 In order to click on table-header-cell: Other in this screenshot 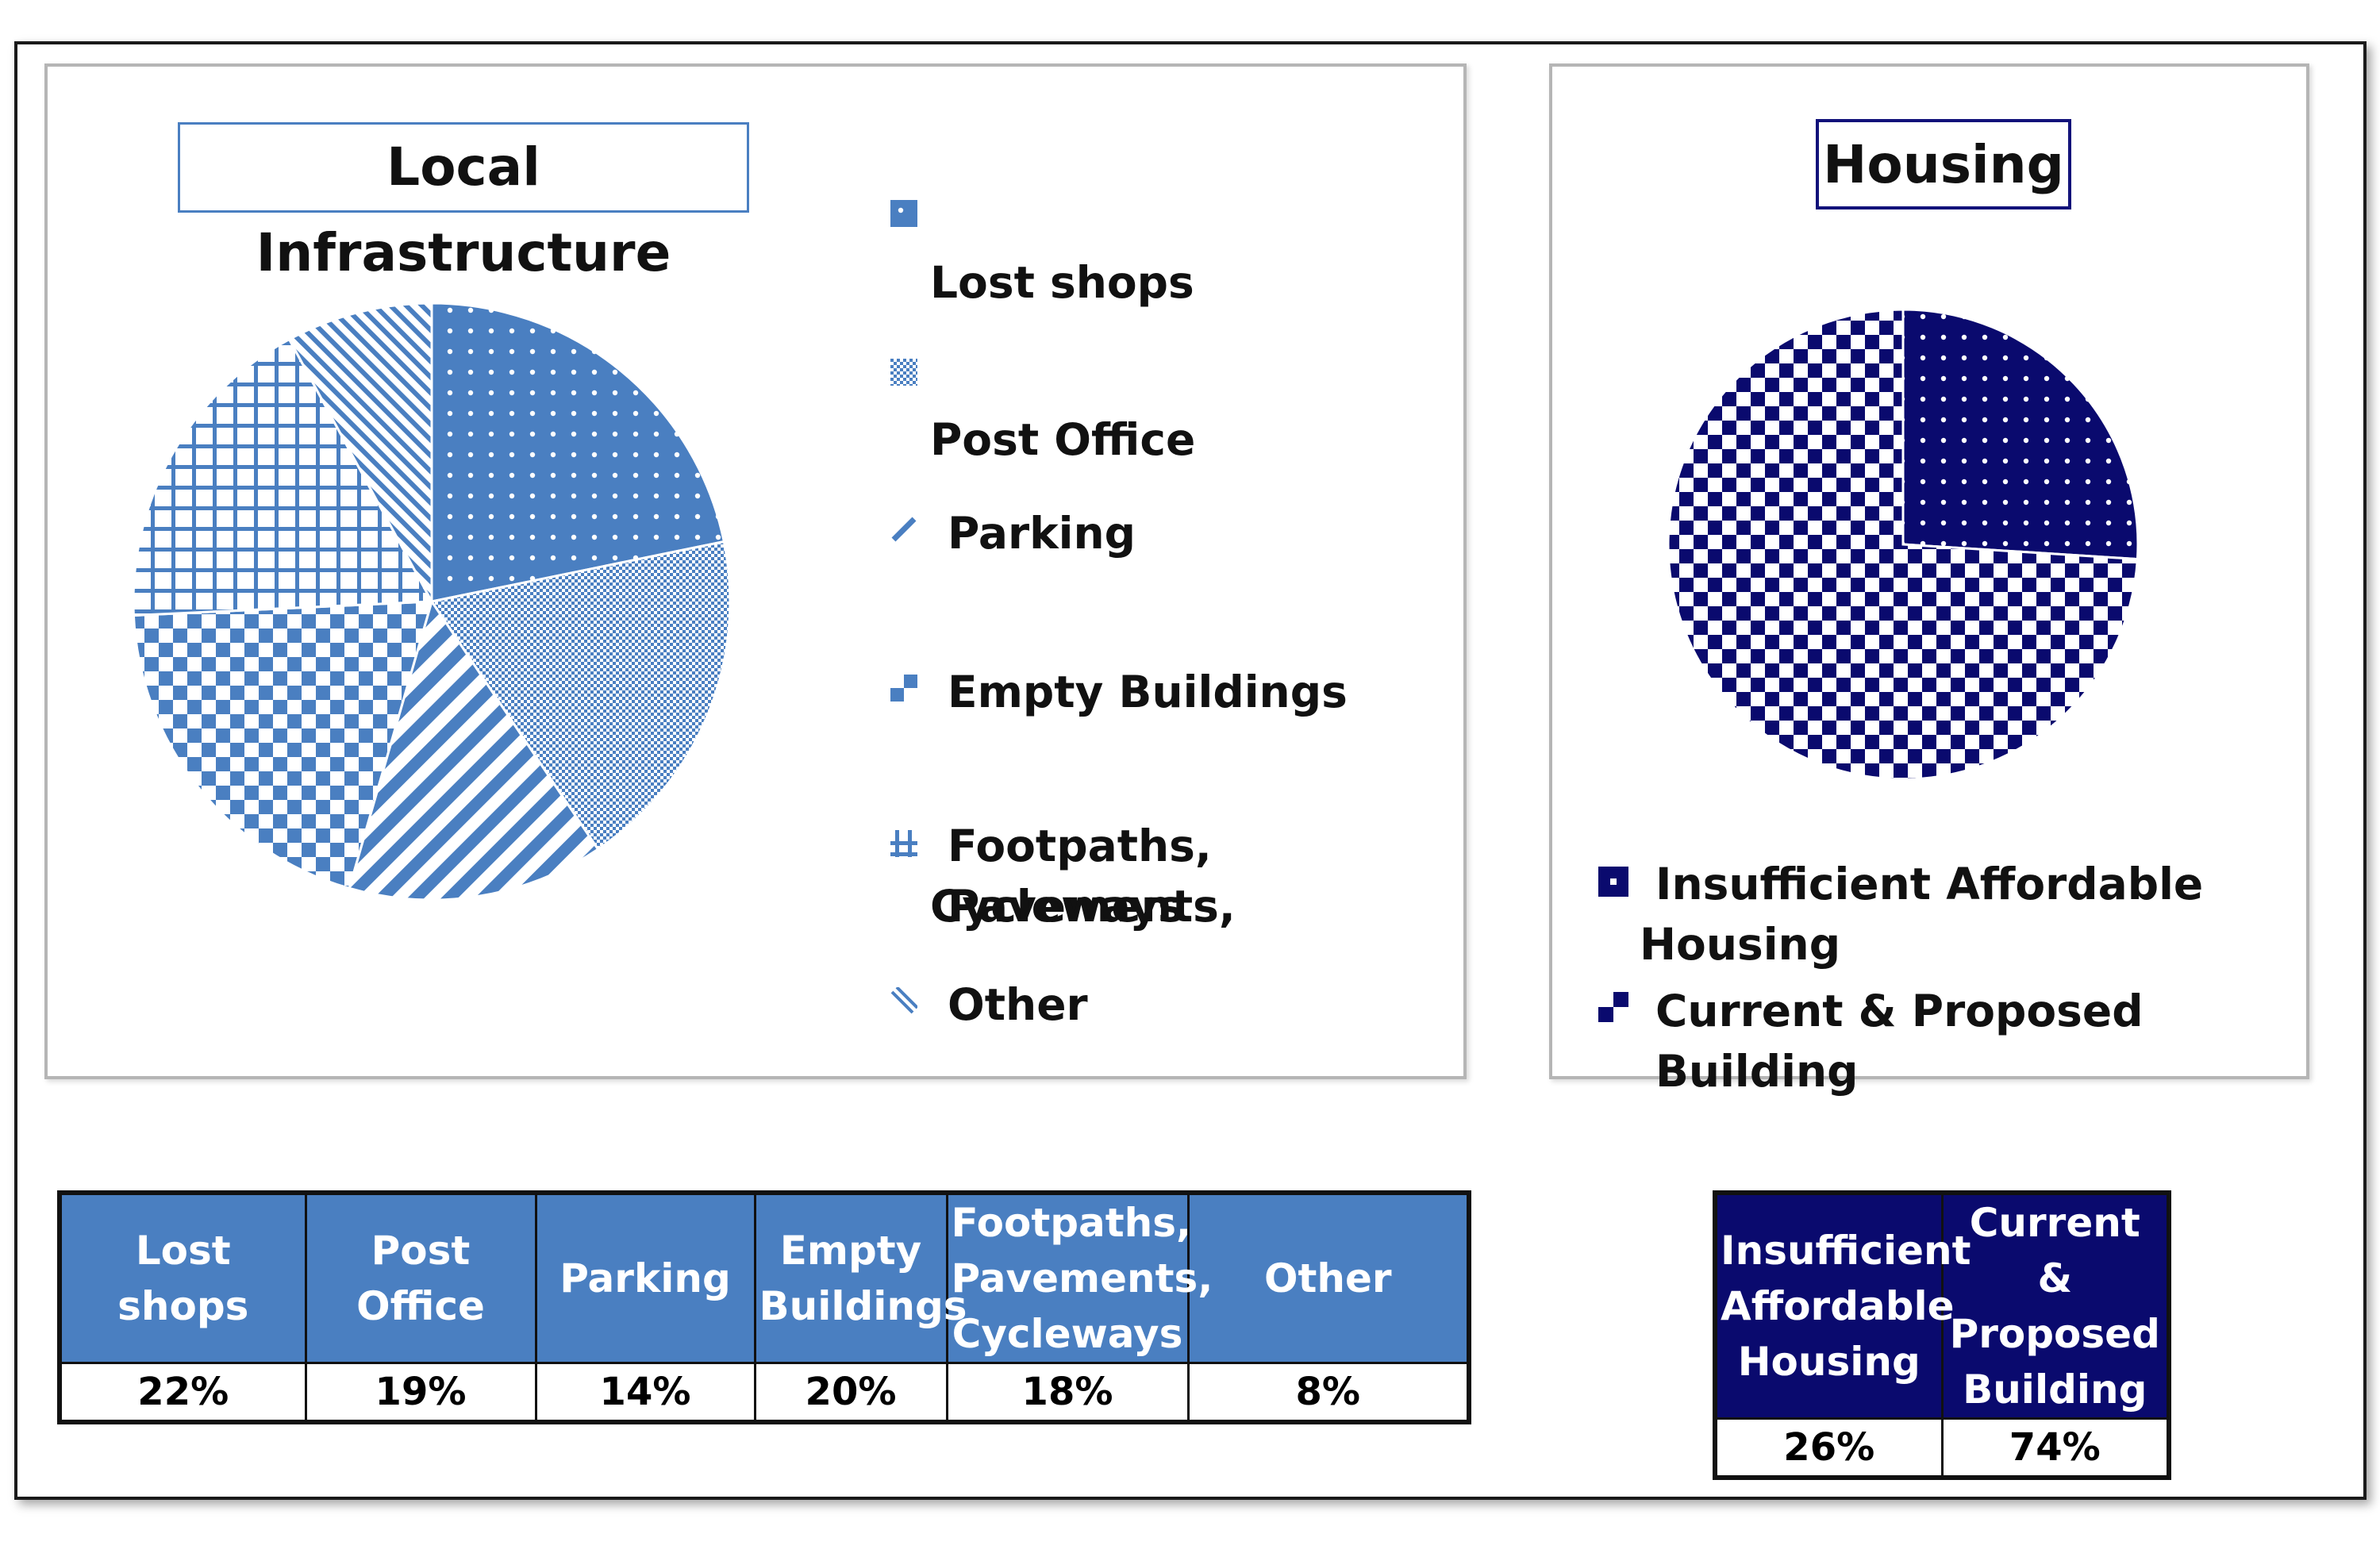, I will do `click(1328, 1277)`.